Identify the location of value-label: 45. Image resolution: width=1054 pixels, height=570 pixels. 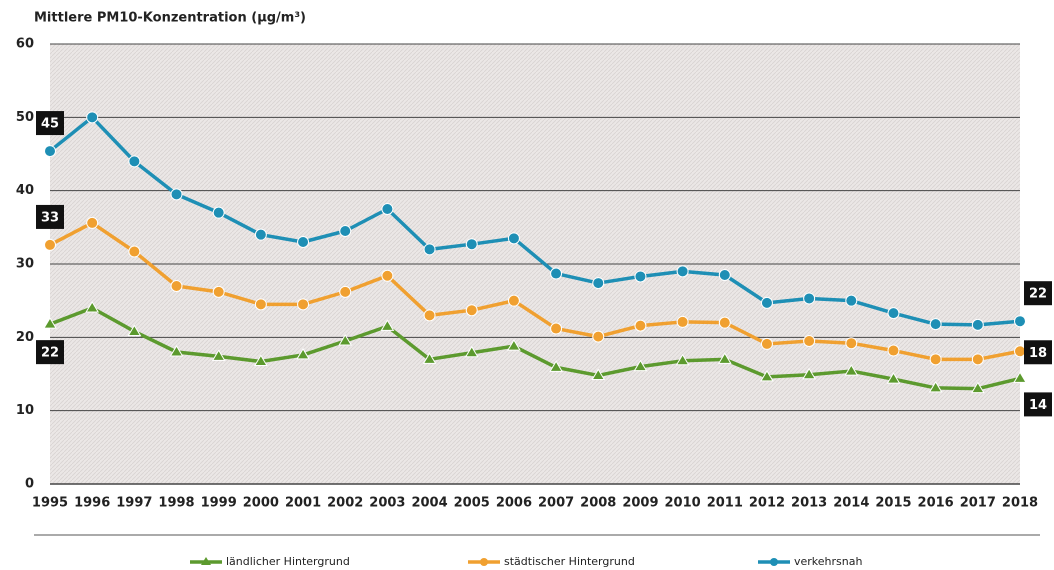
(50, 124).